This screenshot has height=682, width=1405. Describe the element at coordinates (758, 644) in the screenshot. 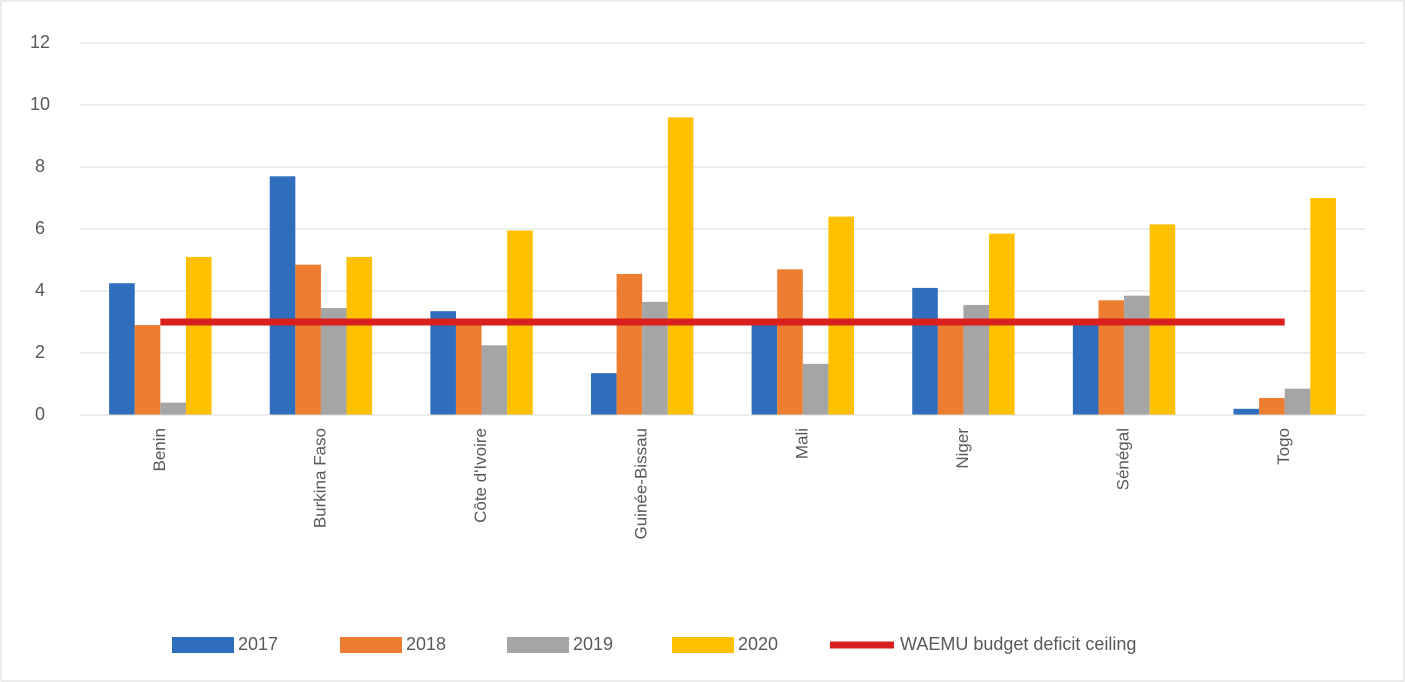

I see `legend-label: 2020` at that location.